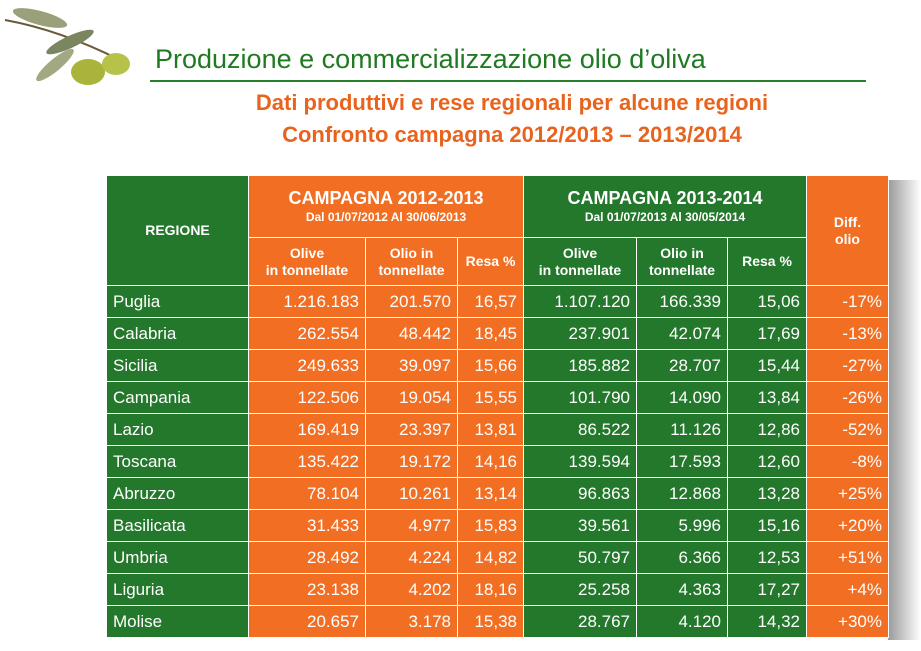 The image size is (921, 651). What do you see at coordinates (767, 461) in the screenshot?
I see `cell: 12,60` at bounding box center [767, 461].